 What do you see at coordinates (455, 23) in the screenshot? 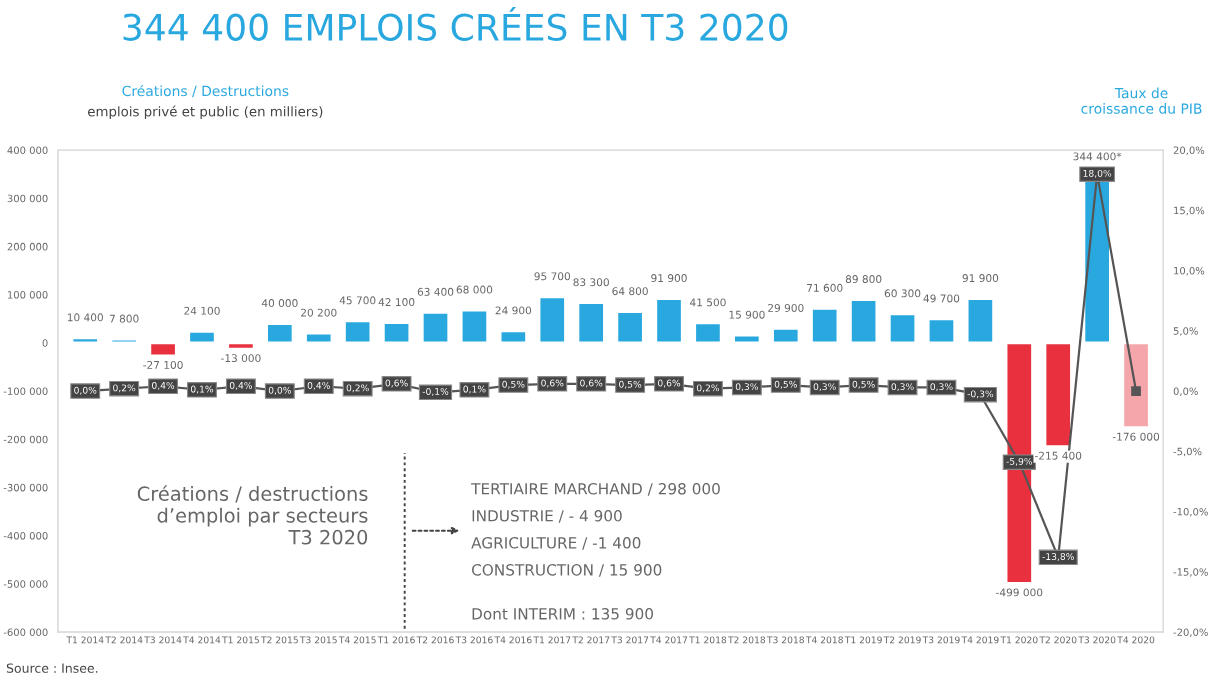
I see `chart-title: 344 400 EMPLOIS CRÉES EN T3 2020` at bounding box center [455, 23].